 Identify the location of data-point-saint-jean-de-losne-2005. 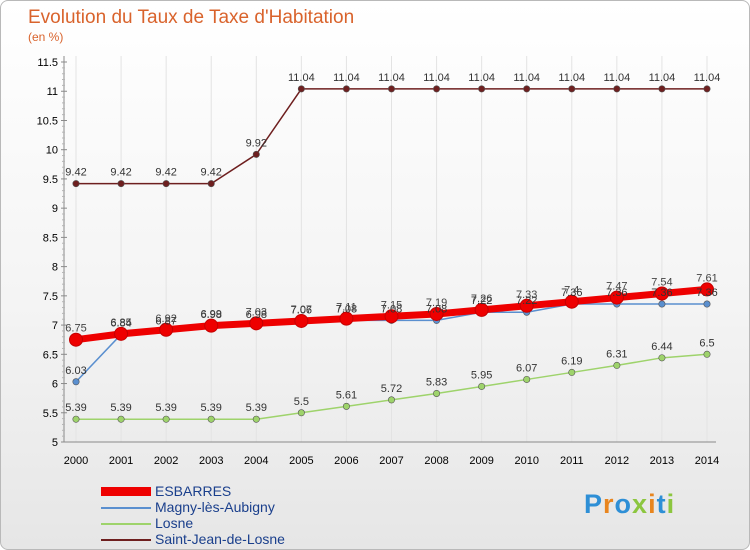
(301, 89).